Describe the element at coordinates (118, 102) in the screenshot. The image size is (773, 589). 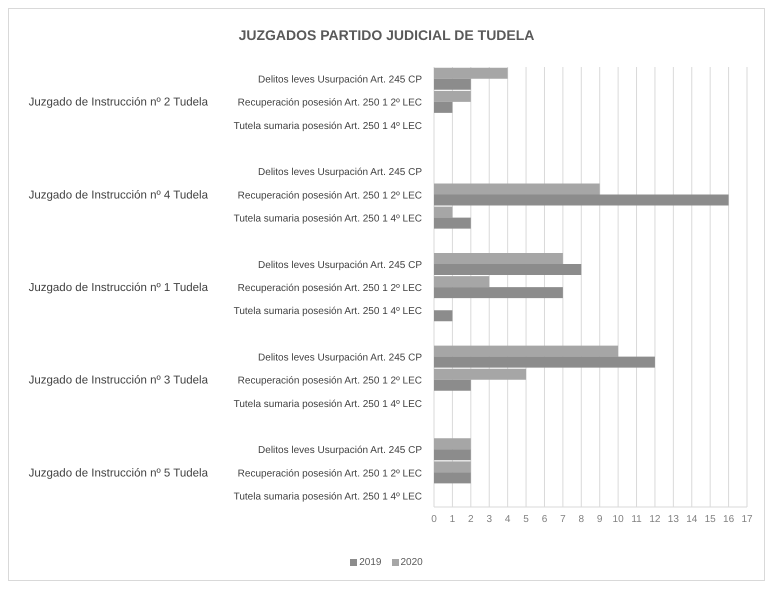
I see `text: Juzgado de Instrucción nº 2 Tudela` at that location.